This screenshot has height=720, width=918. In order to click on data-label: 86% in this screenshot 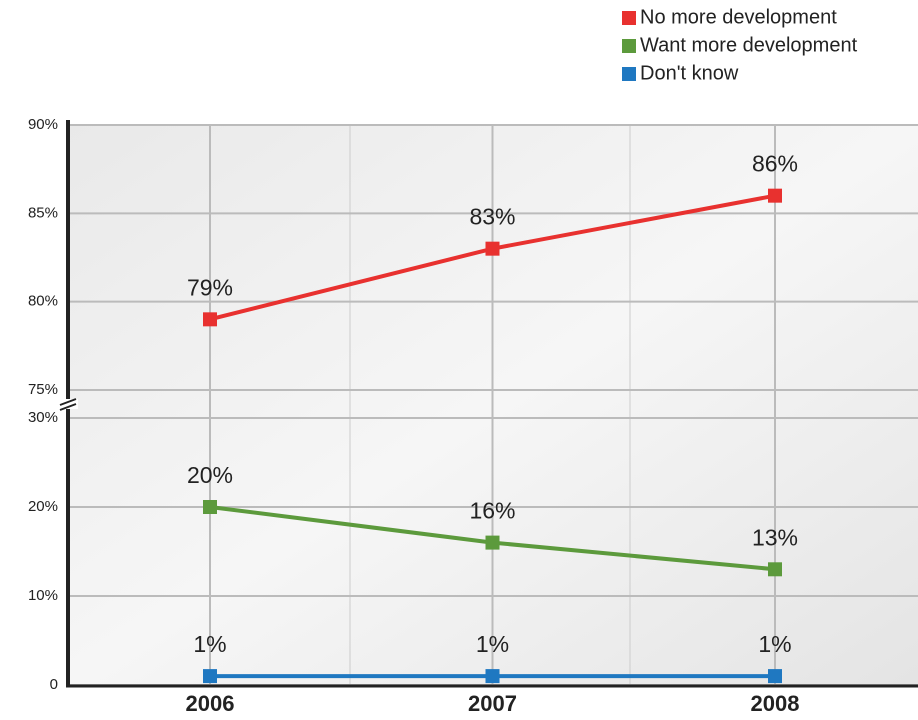, I will do `click(775, 164)`.